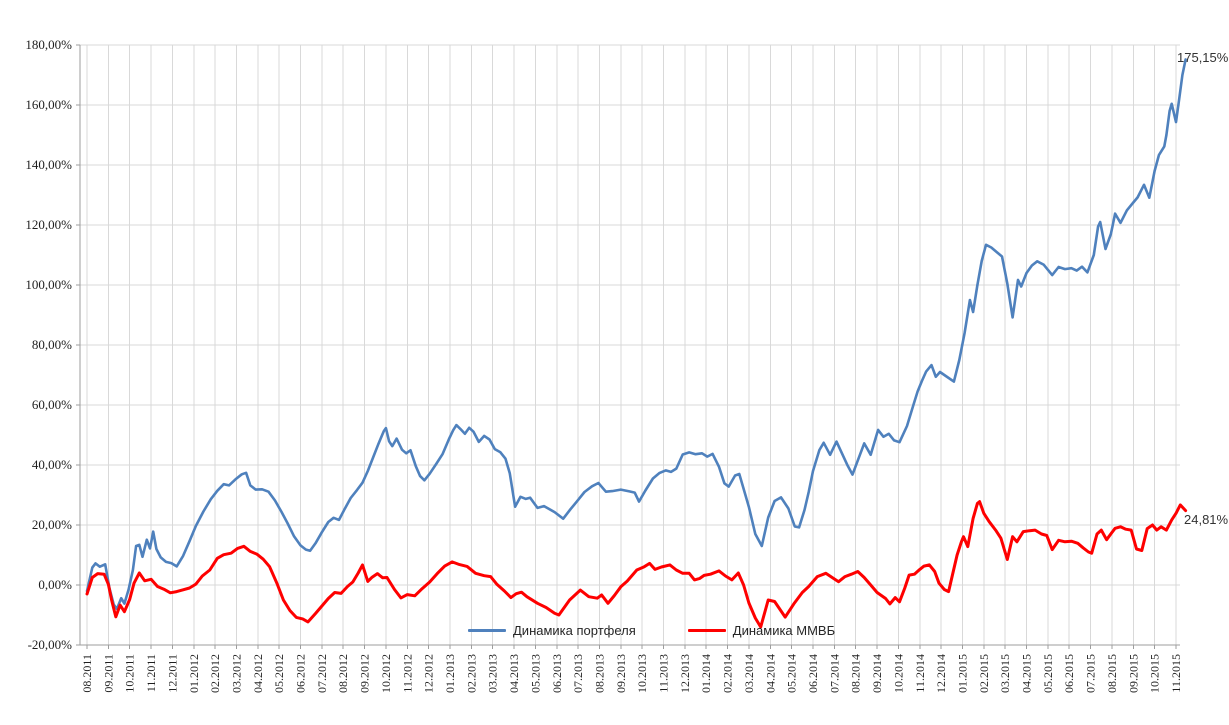 The width and height of the screenshot is (1229, 725). I want to click on x-tick-label: 02.2015, so click(984, 673).